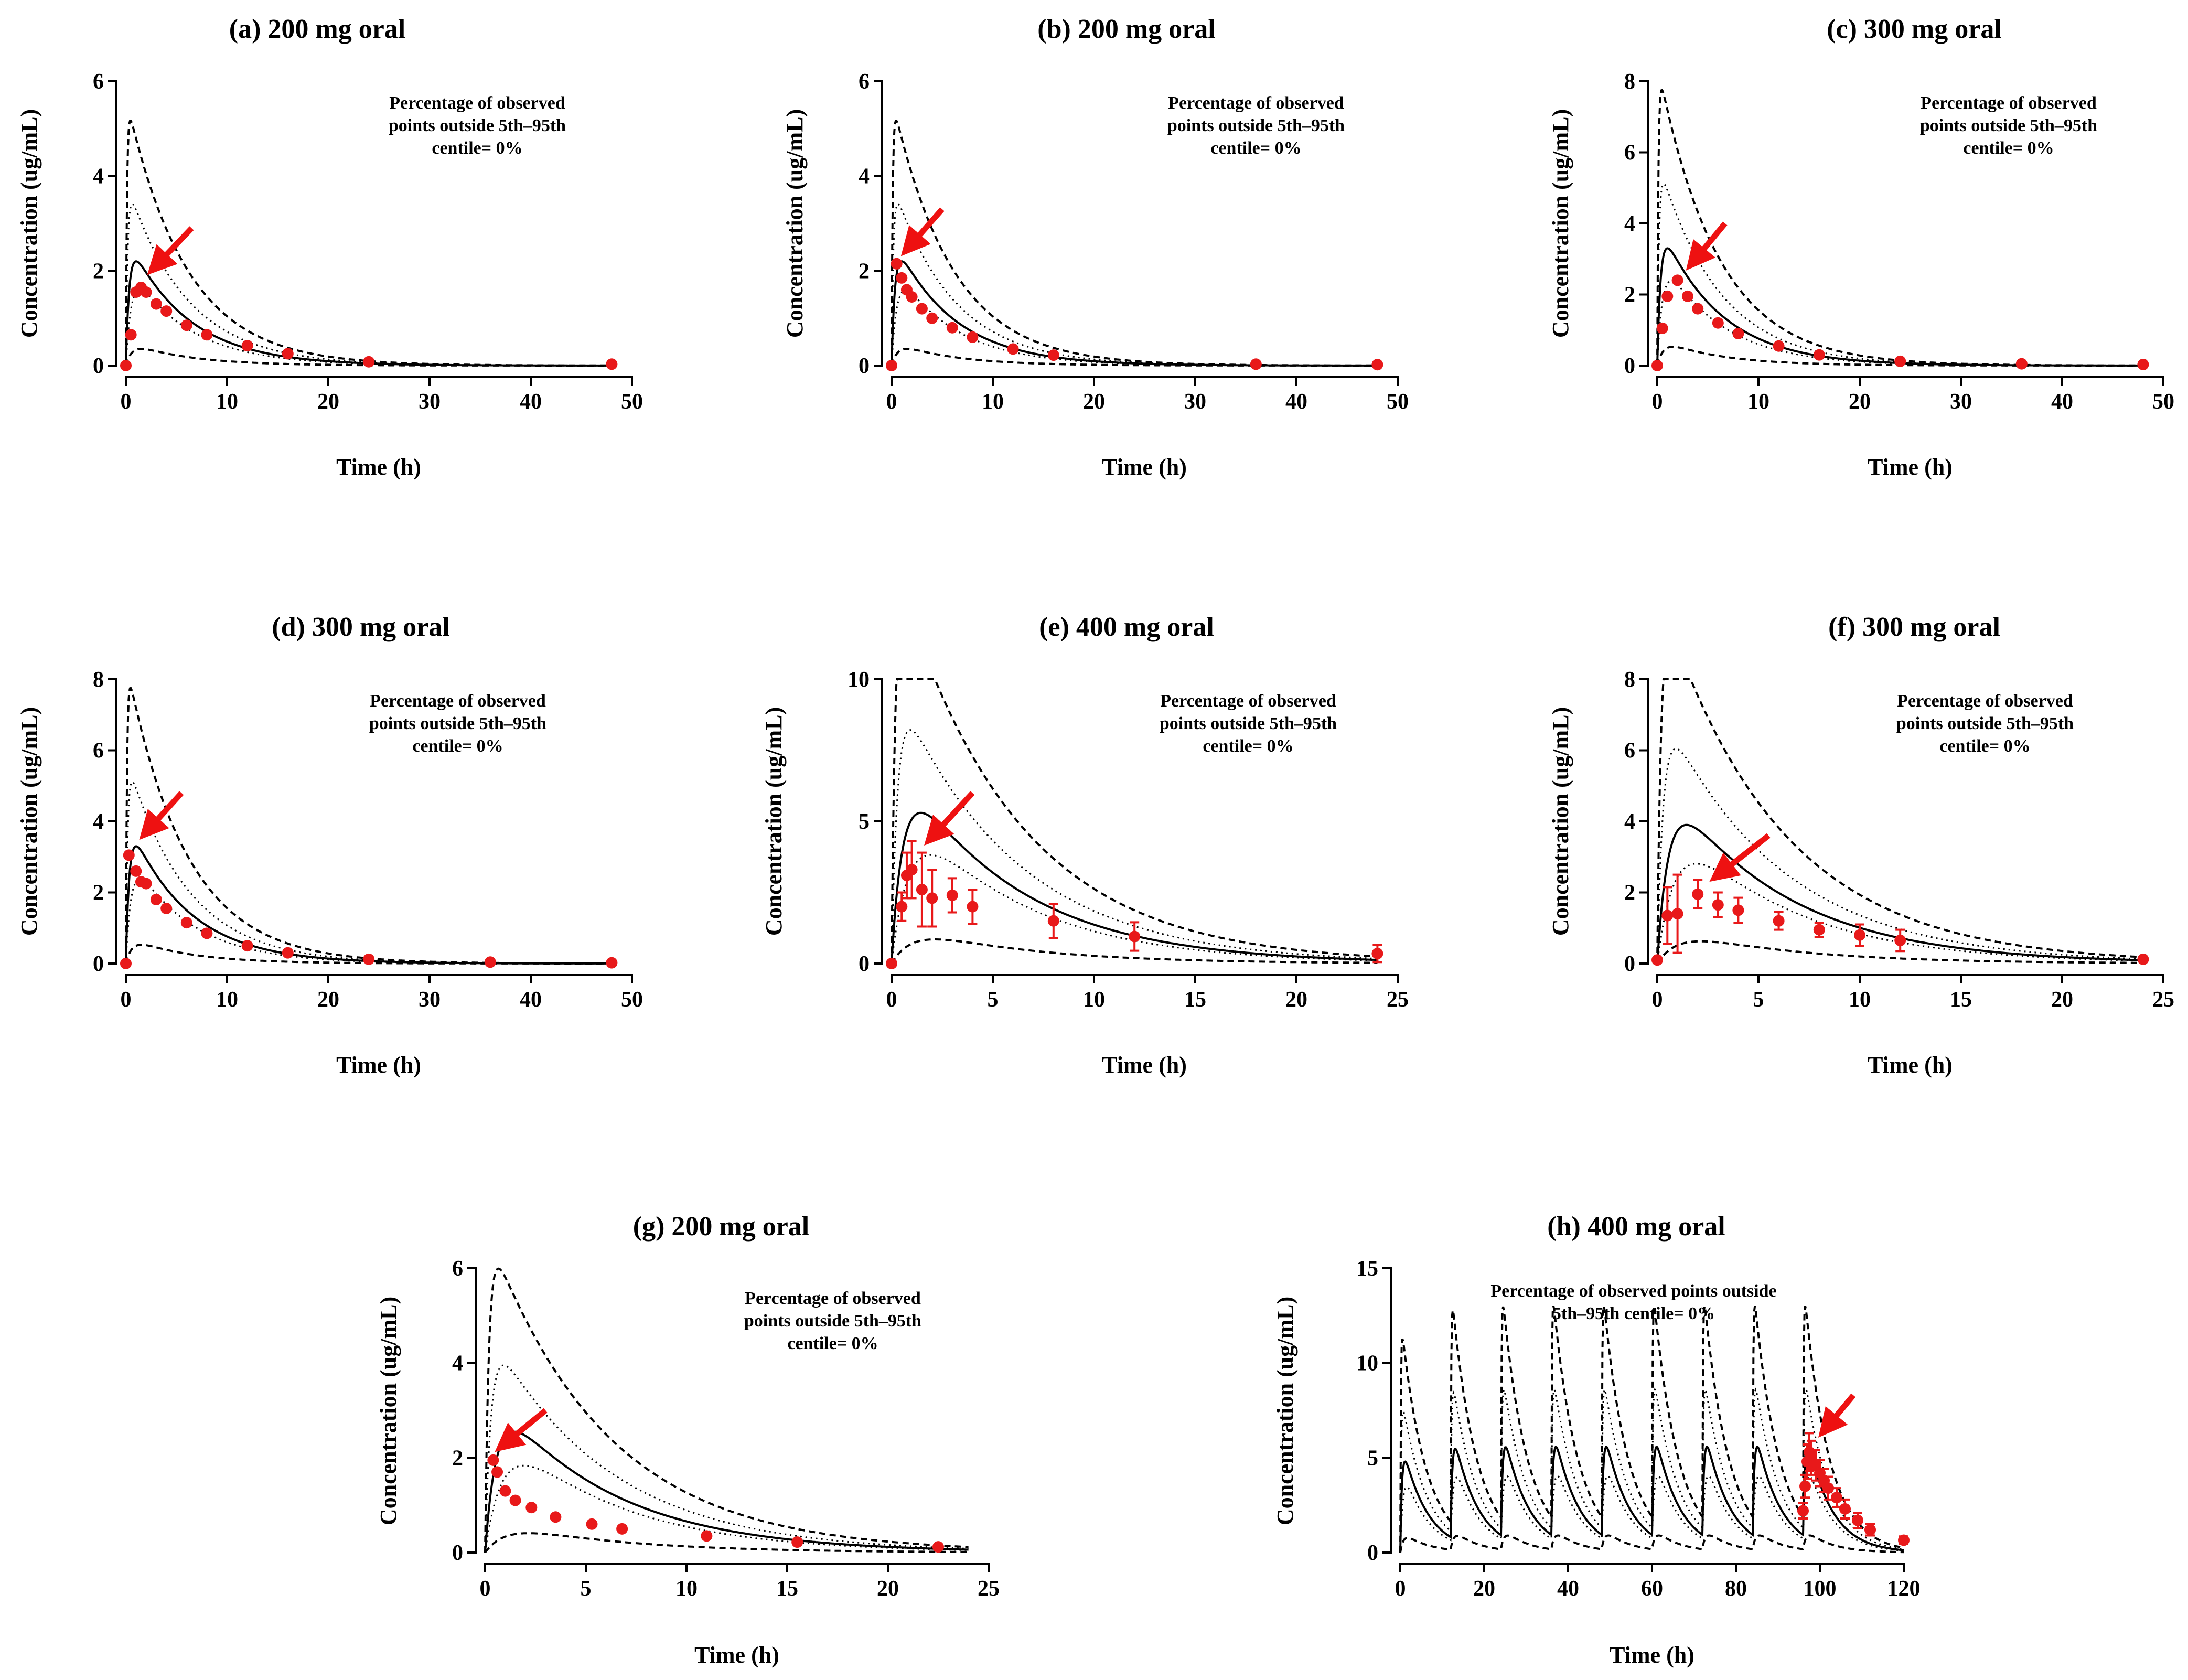  I want to click on p05-line, so click(1134, 952).